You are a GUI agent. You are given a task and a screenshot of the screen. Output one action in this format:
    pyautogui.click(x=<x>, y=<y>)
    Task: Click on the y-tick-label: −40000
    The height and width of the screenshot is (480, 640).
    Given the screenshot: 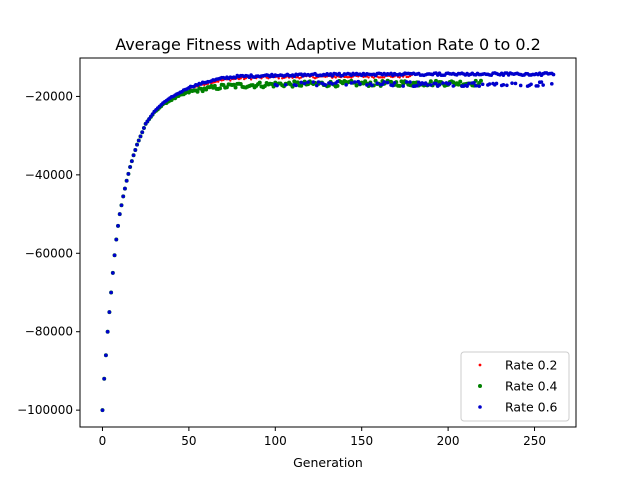 What is the action you would take?
    pyautogui.click(x=49, y=175)
    